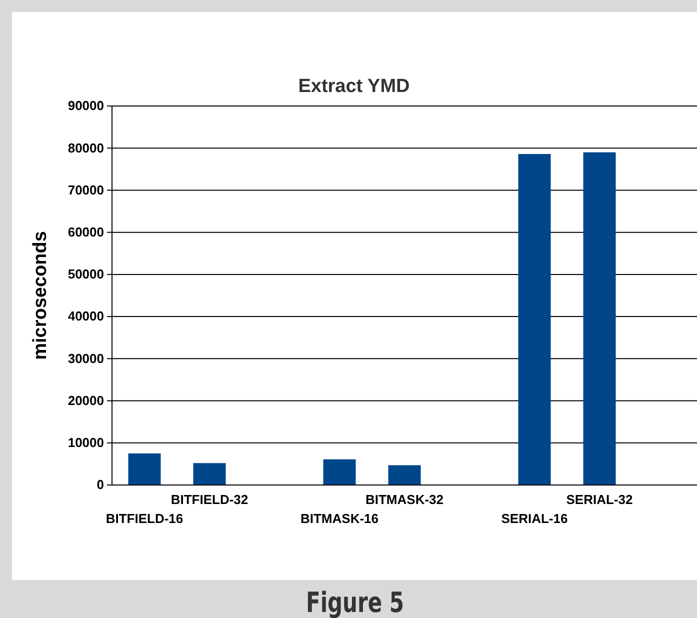 The width and height of the screenshot is (697, 618). Describe the element at coordinates (145, 518) in the screenshot. I see `x-tick-label: BITFIELD-16` at that location.